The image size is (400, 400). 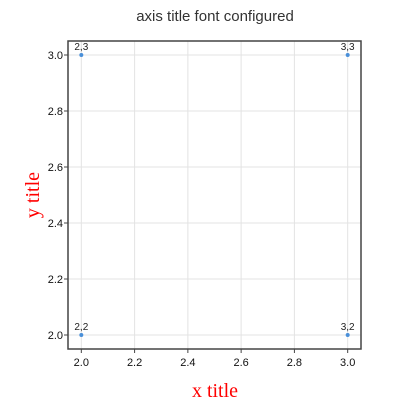 What do you see at coordinates (187, 363) in the screenshot?
I see `x-tick-label: 2.4` at bounding box center [187, 363].